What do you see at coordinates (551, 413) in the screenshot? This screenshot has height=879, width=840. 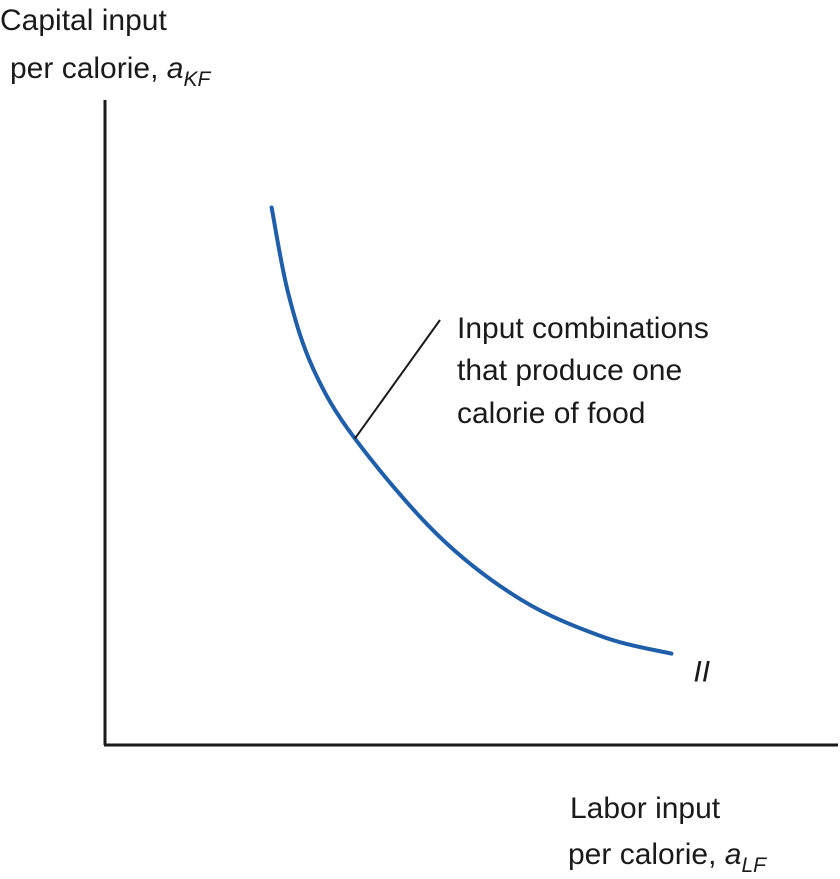 I see `annotation-line3: calorie of food` at bounding box center [551, 413].